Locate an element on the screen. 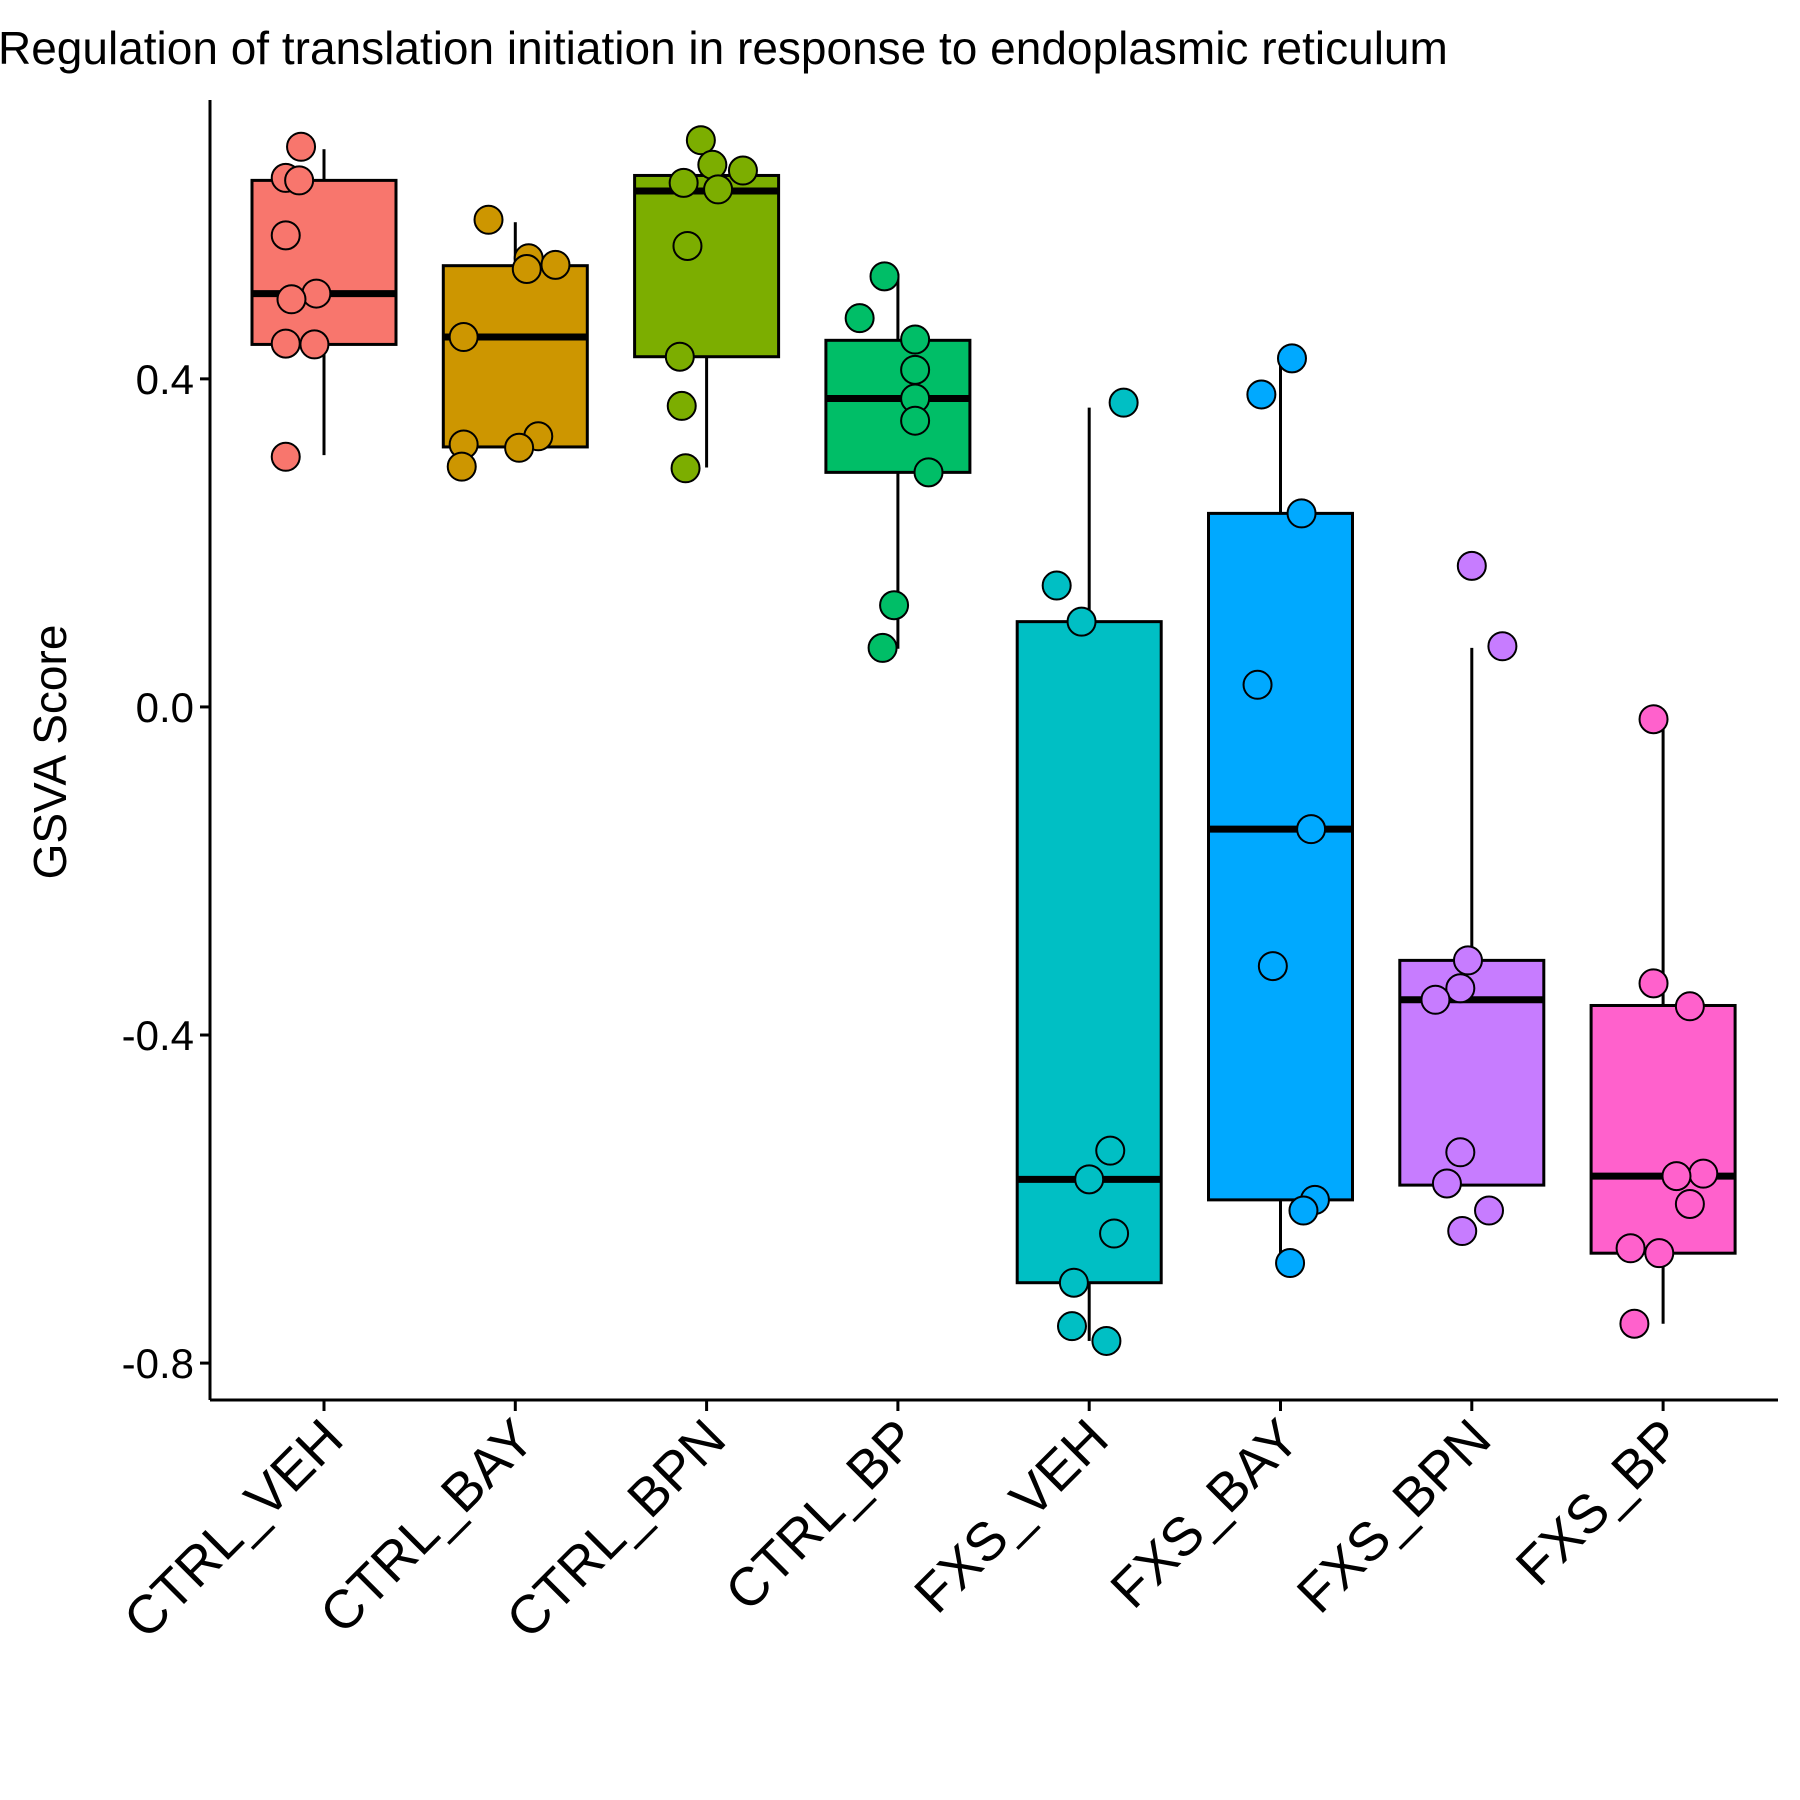  box-group-ctrl-bay is located at coordinates (515, 343).